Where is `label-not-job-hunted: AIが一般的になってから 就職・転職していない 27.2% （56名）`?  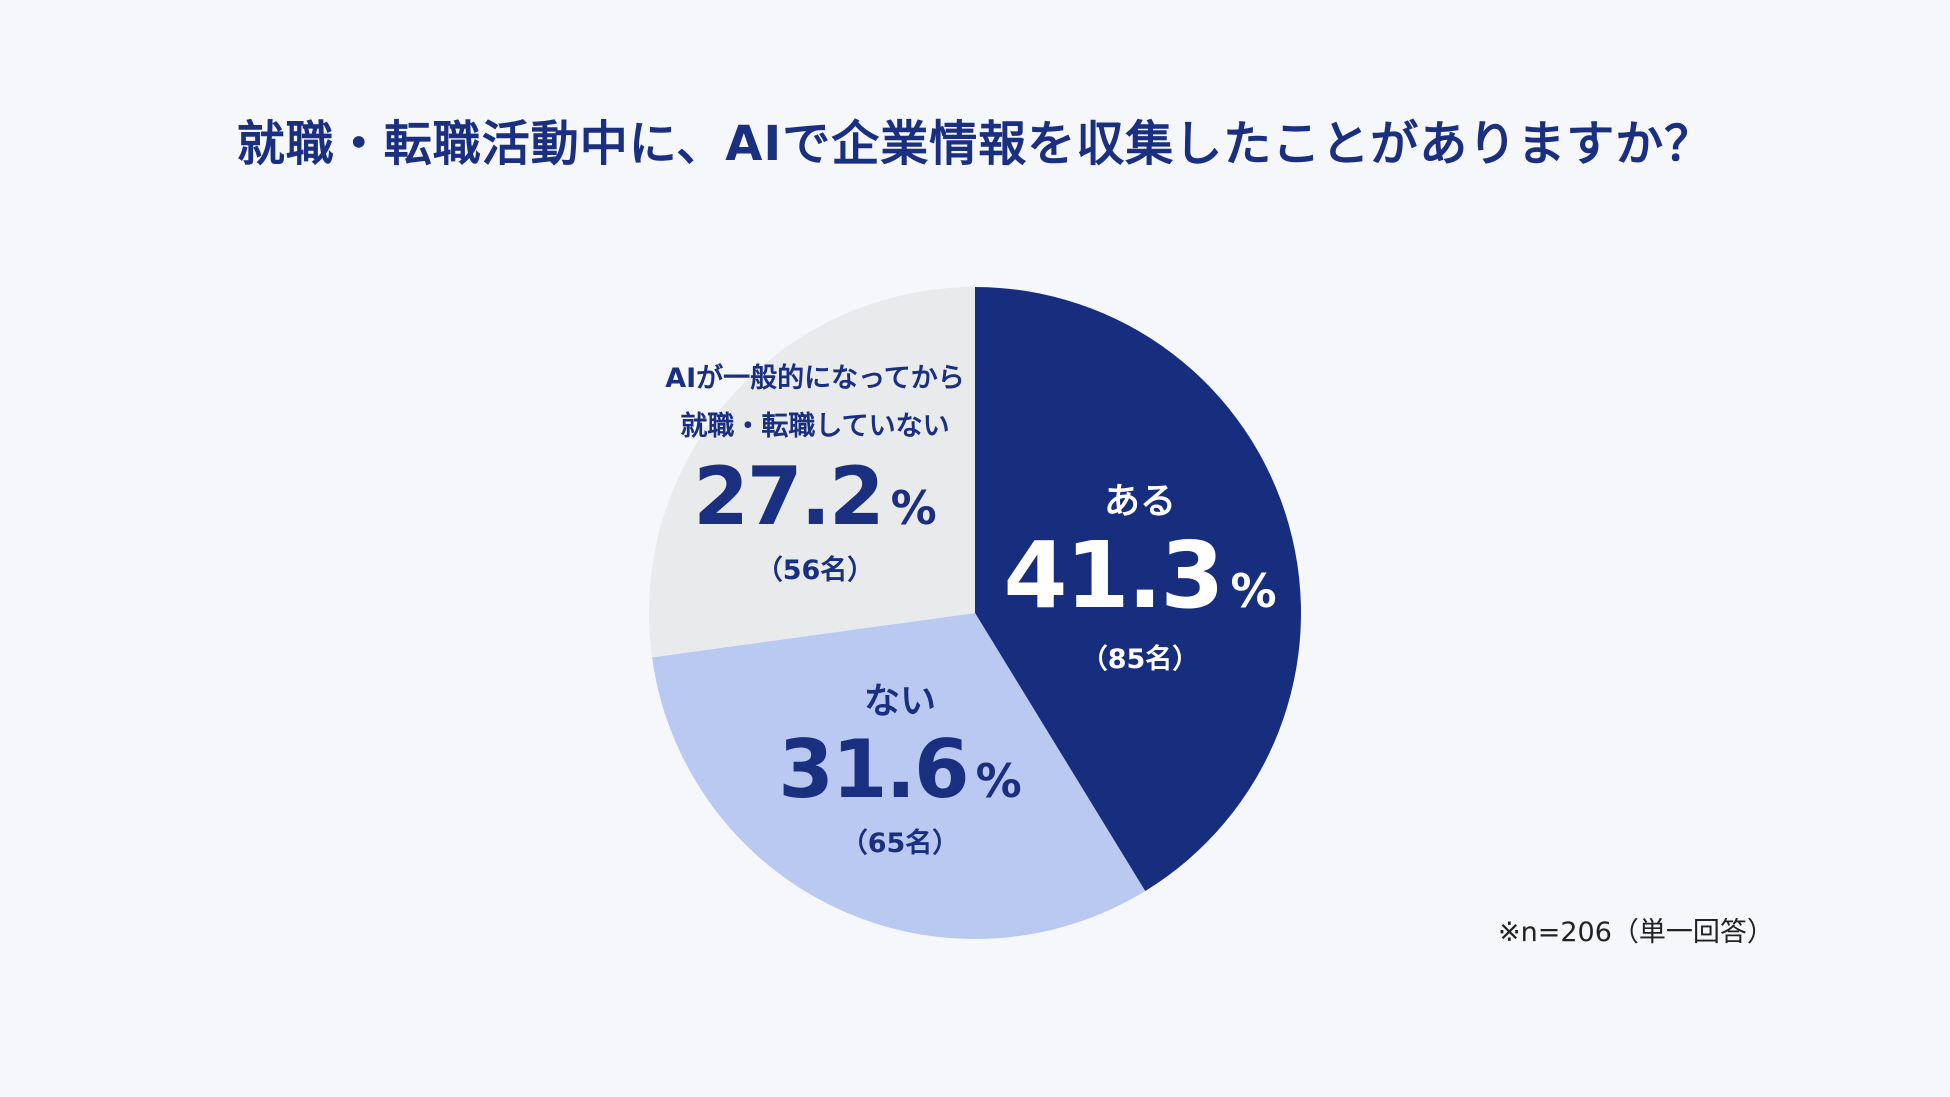 label-not-job-hunted: AIが一般的になってから 就職・転職していない 27.2% （56名） is located at coordinates (815, 471).